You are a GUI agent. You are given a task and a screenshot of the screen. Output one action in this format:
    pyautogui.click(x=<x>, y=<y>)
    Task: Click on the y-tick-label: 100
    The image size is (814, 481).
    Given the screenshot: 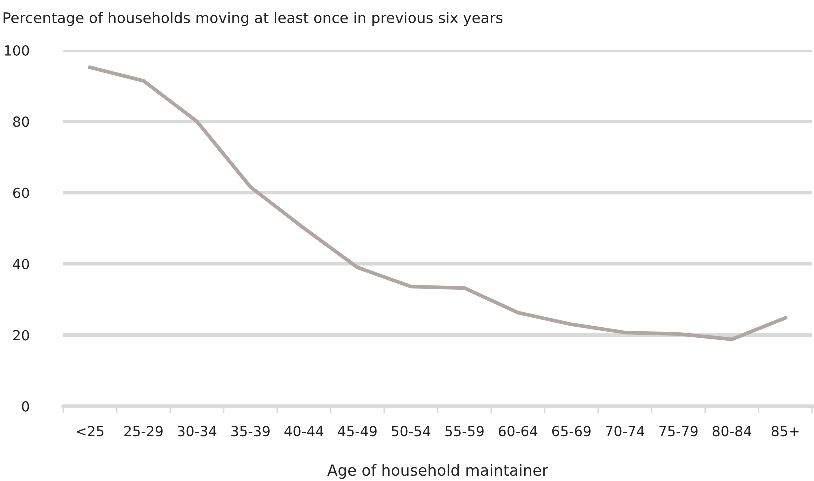 What is the action you would take?
    pyautogui.click(x=17, y=50)
    